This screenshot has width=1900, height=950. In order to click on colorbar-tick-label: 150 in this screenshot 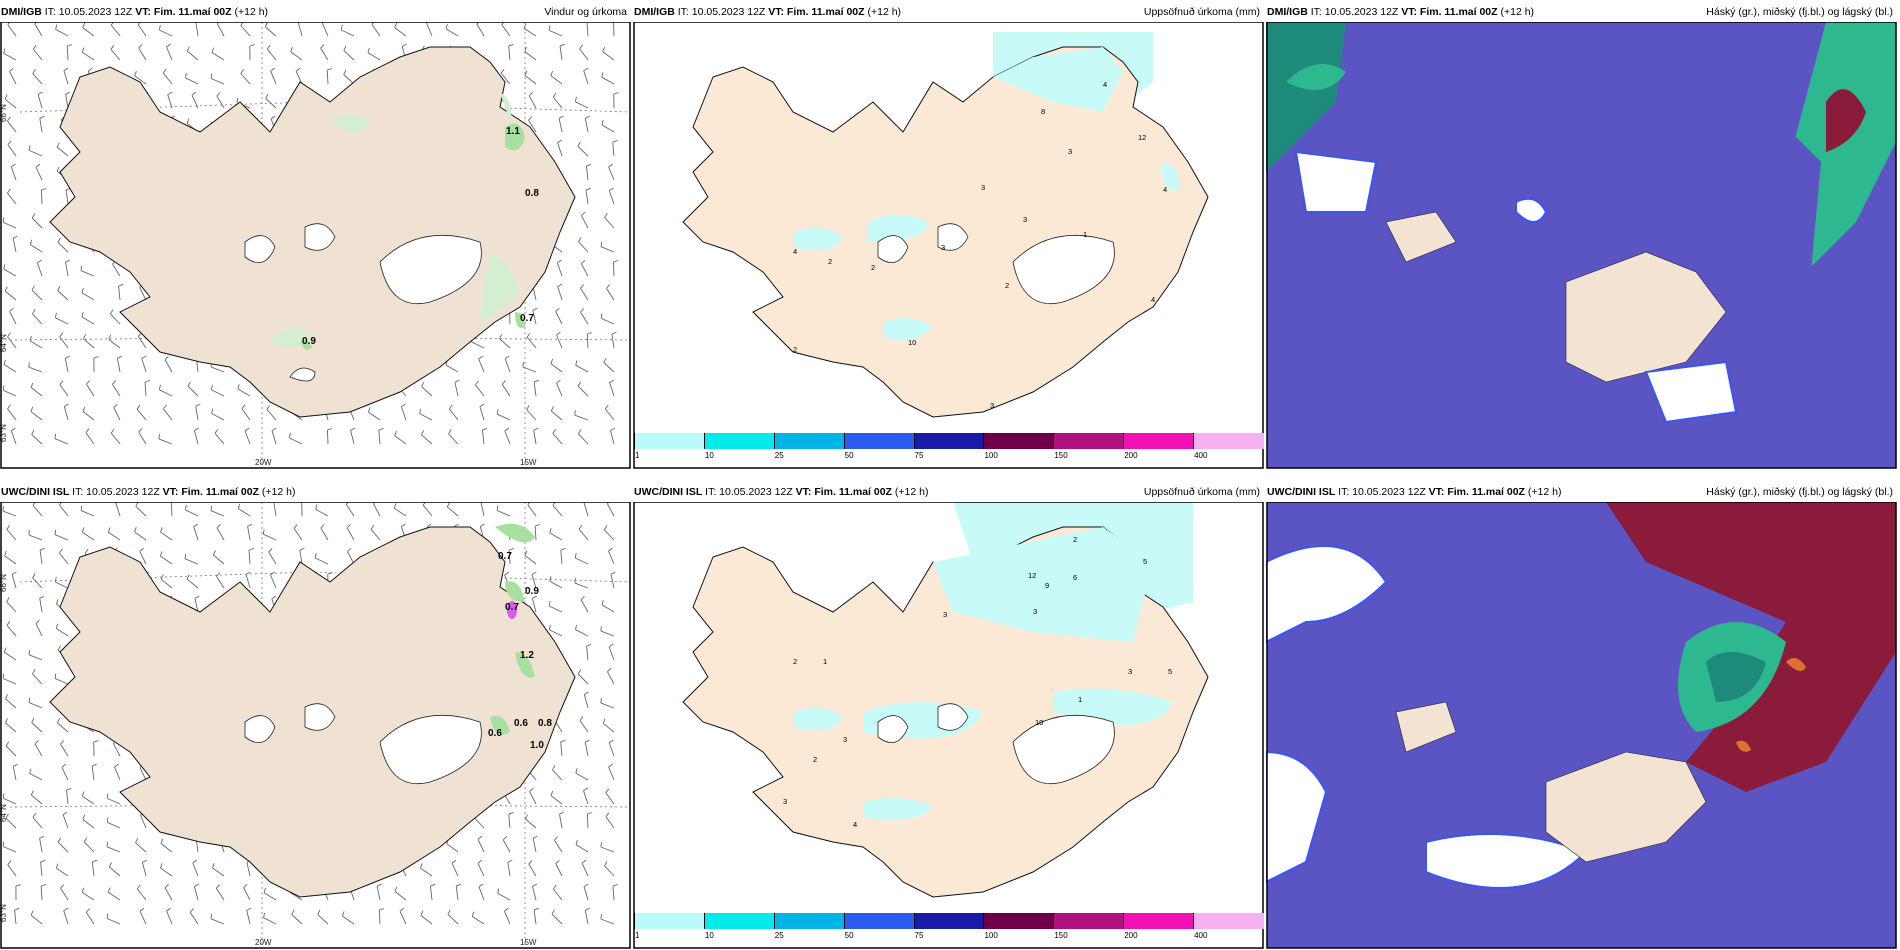, I will do `click(1061, 935)`.